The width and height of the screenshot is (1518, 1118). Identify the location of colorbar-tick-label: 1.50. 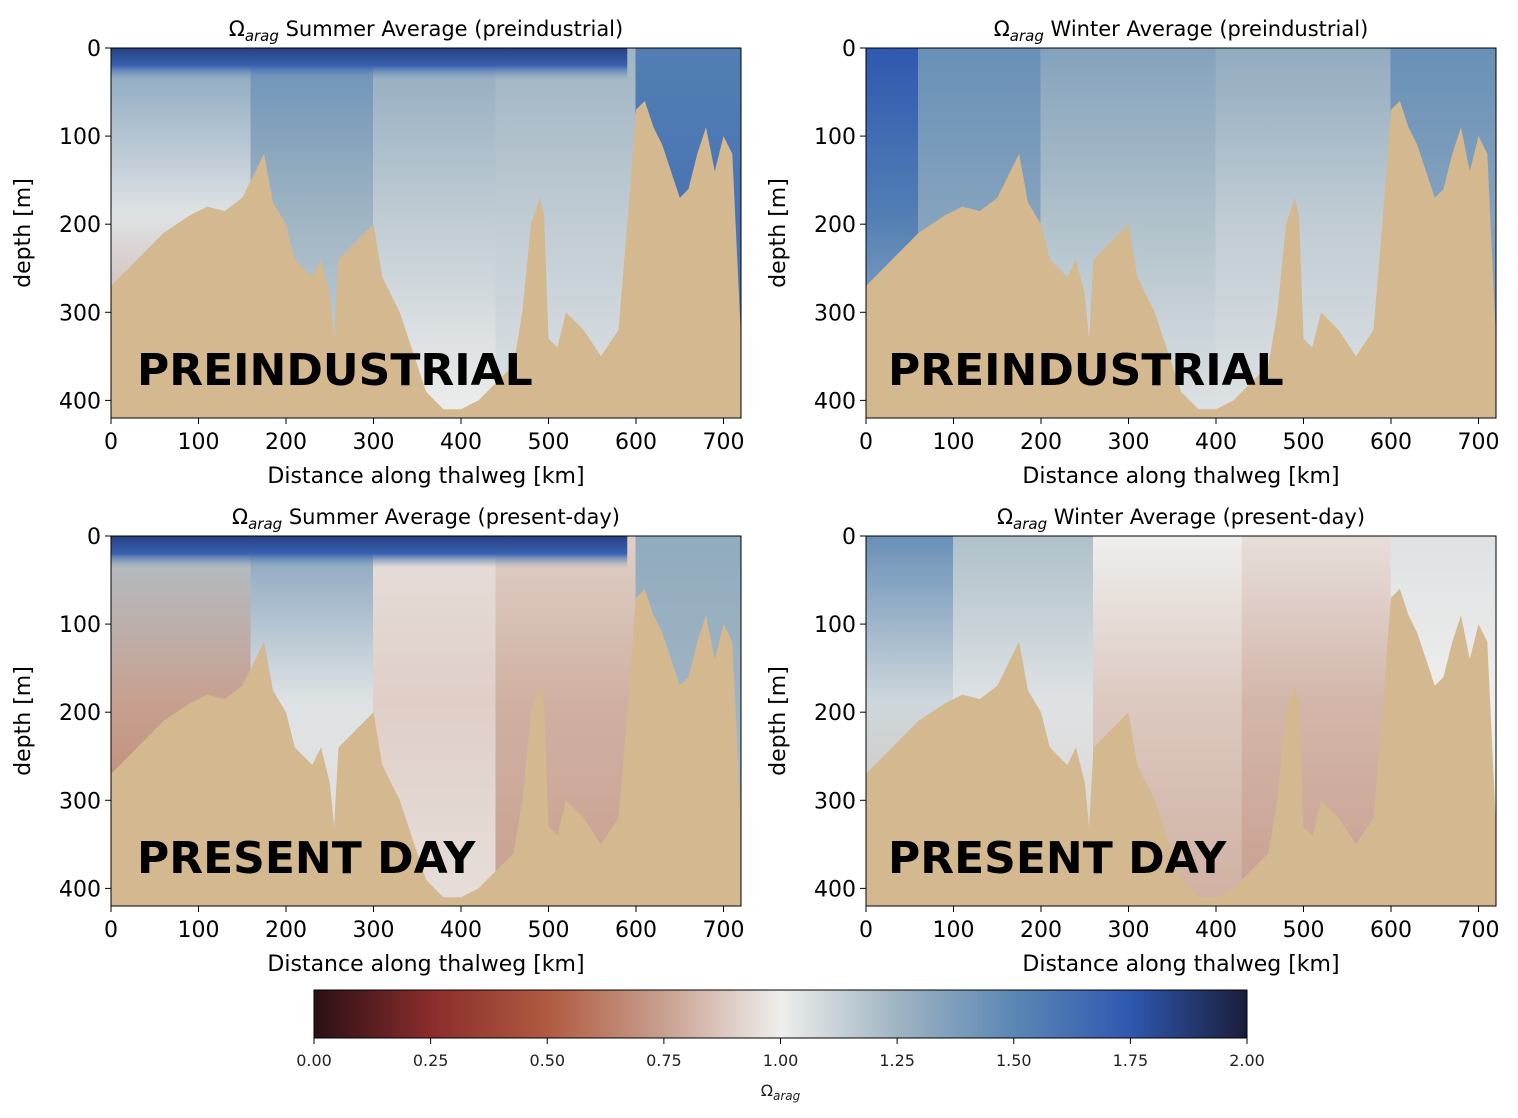
(1014, 1060).